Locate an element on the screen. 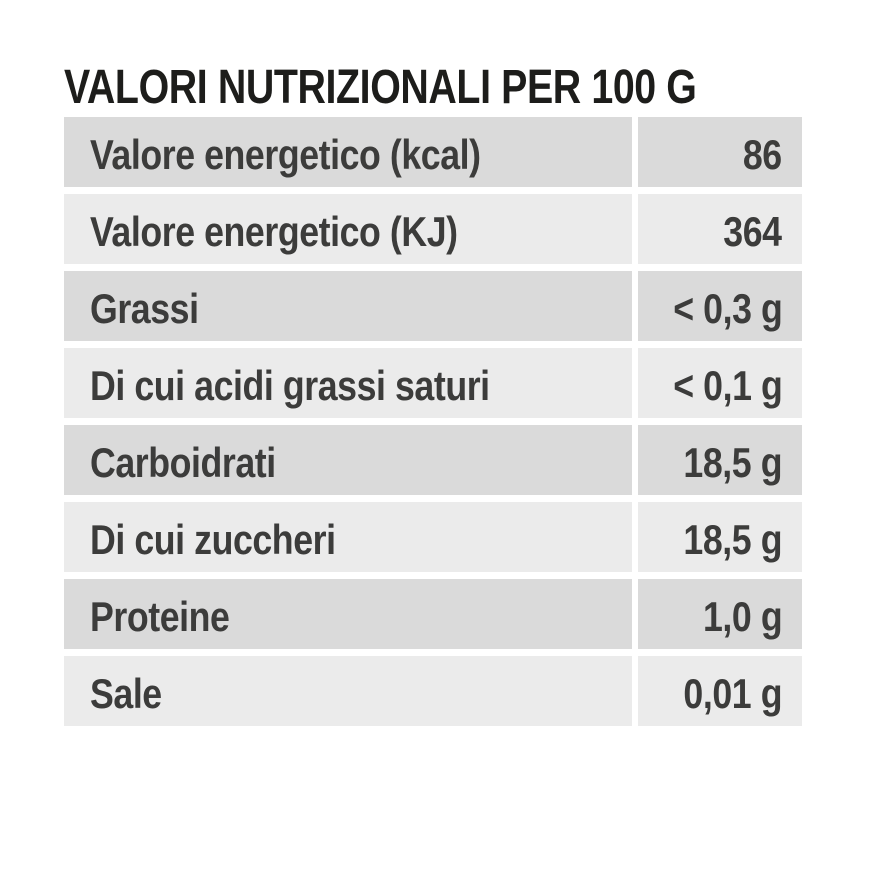 The image size is (875, 874). nutrient-value: 86 is located at coordinates (762, 154).